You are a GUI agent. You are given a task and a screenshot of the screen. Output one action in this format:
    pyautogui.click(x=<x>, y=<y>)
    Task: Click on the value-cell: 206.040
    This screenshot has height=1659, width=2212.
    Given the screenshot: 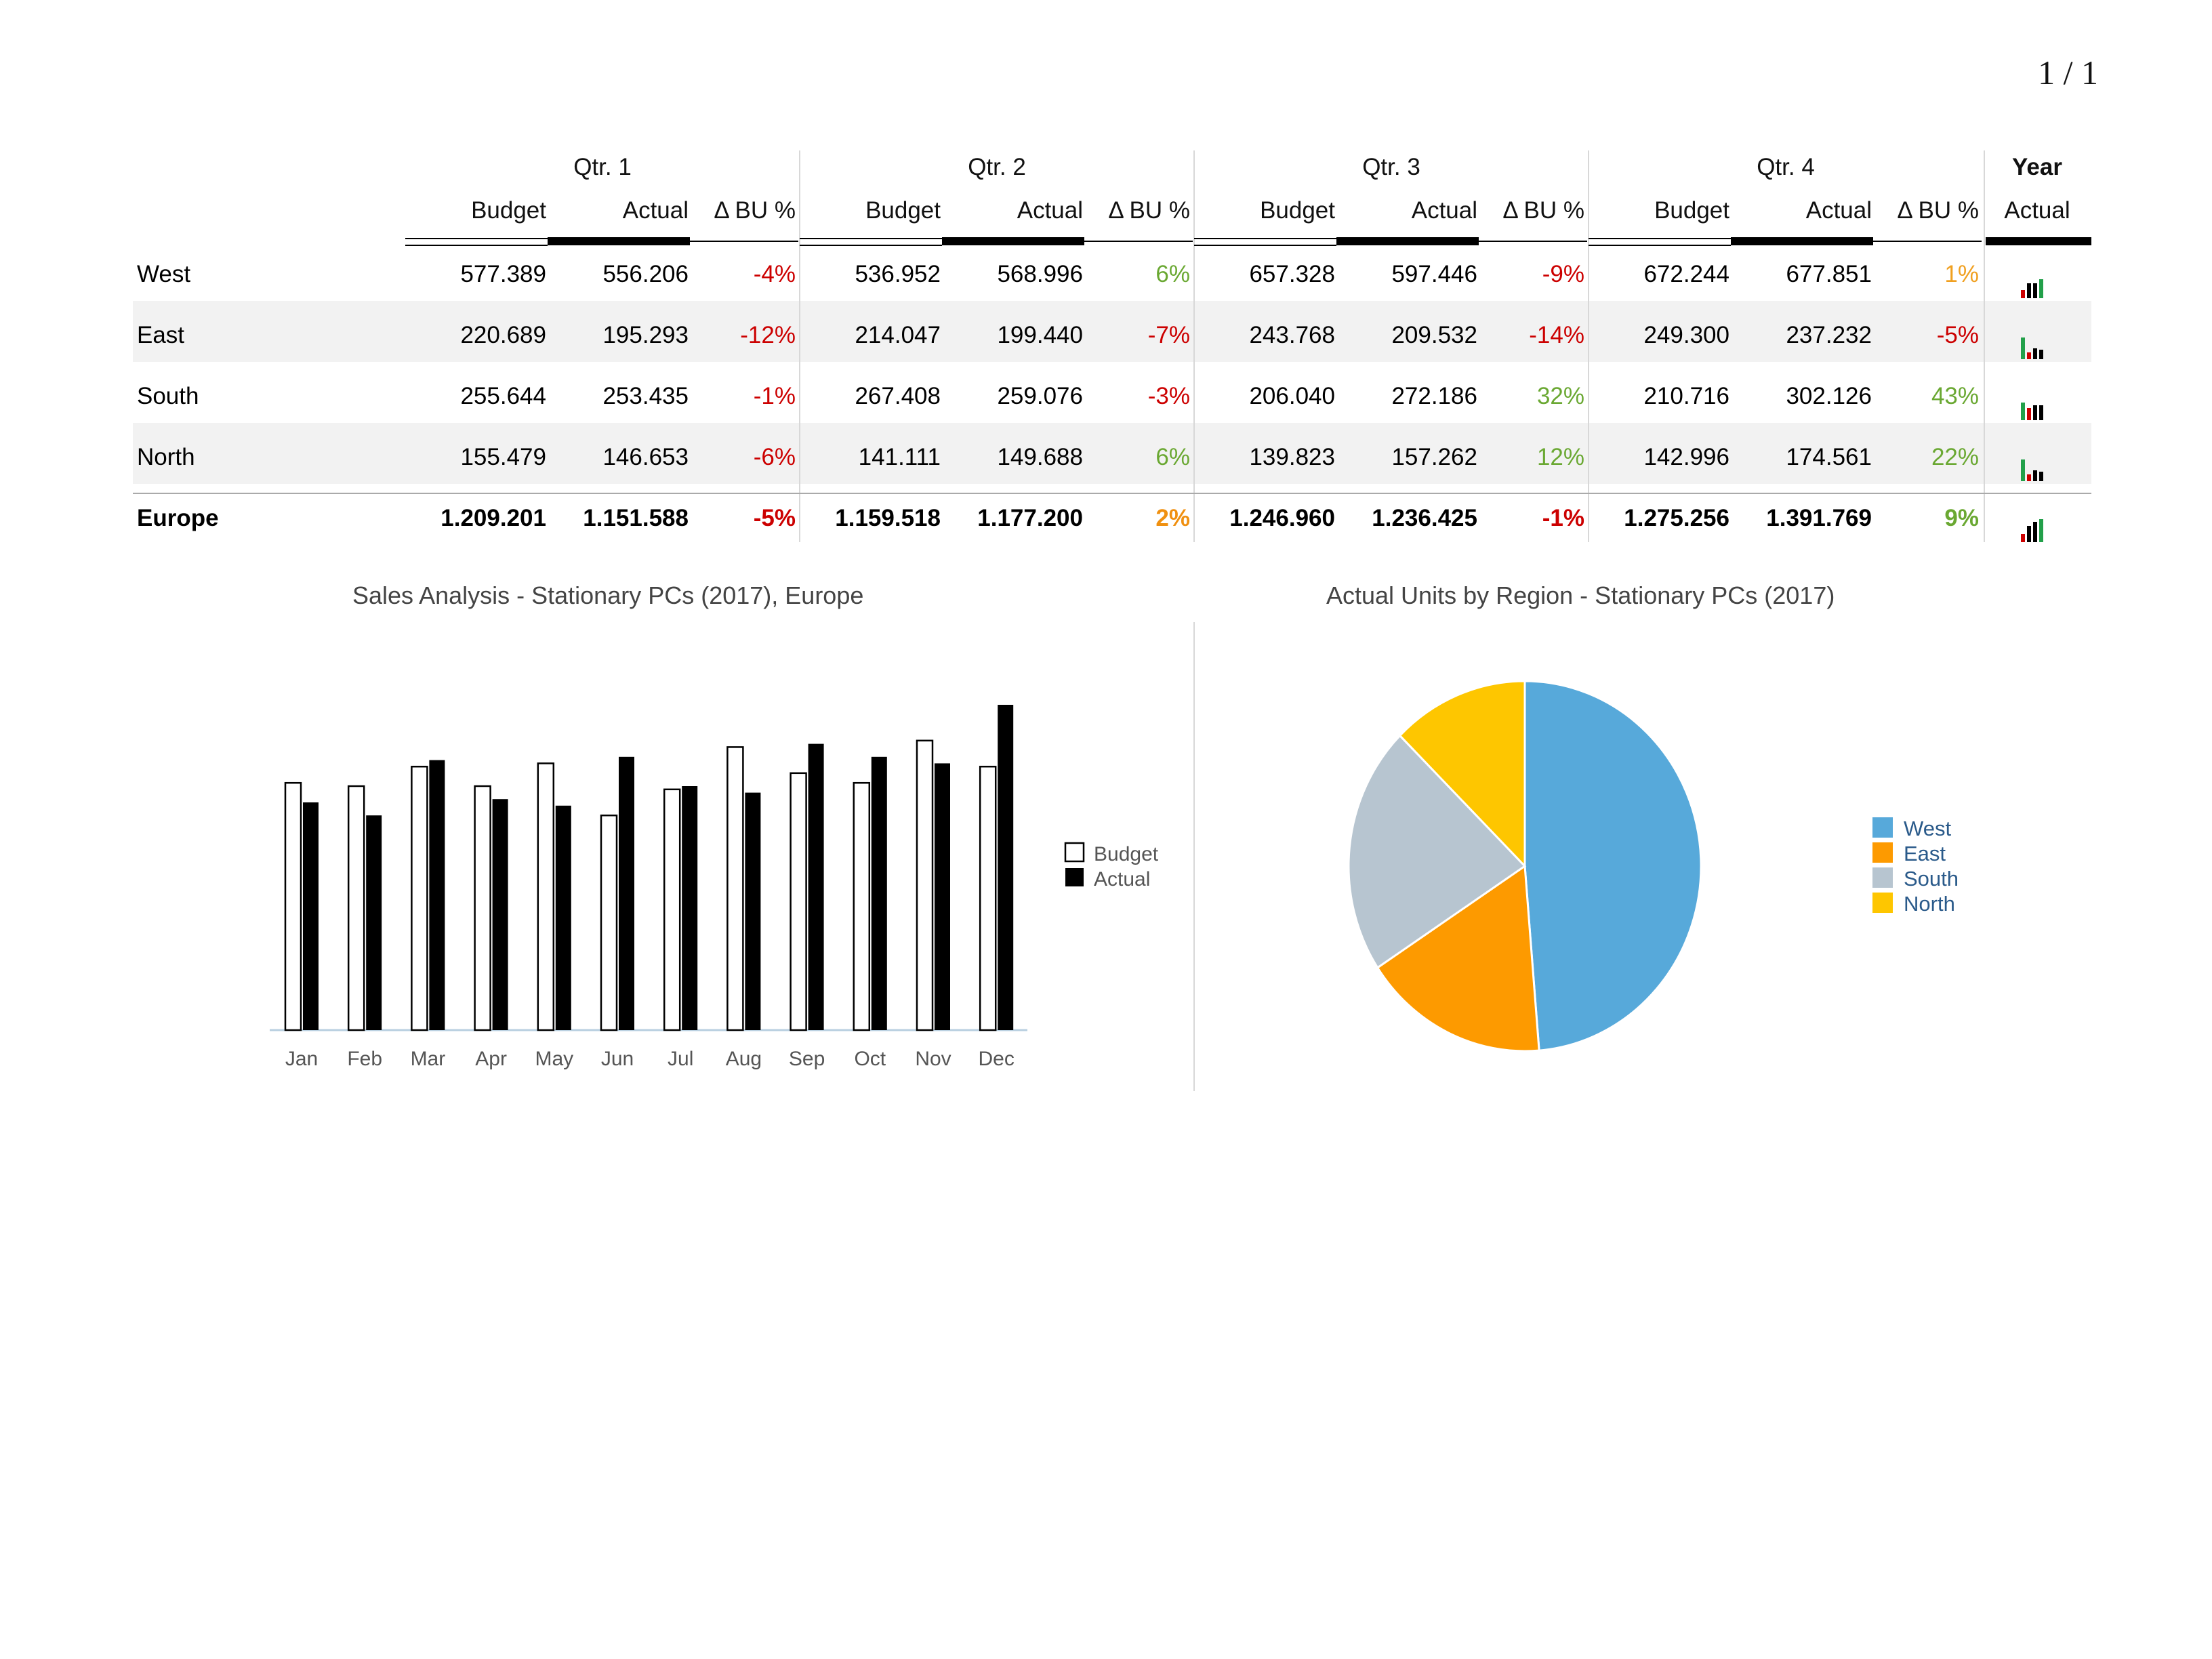 What is the action you would take?
    pyautogui.click(x=1292, y=396)
    